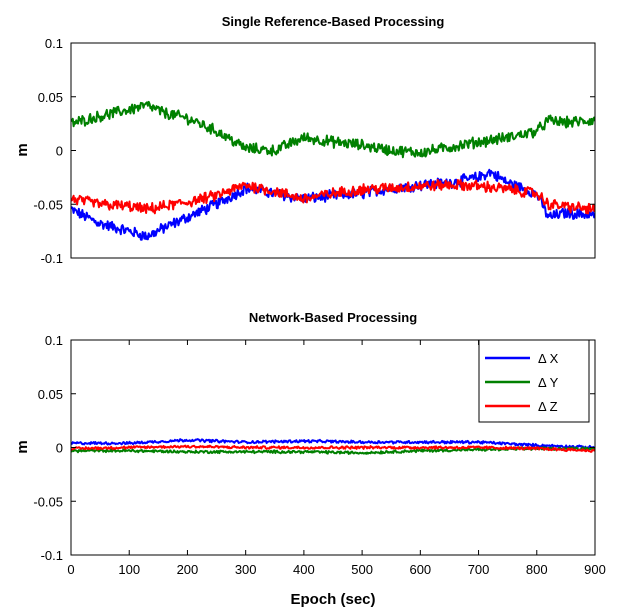 The image size is (617, 613). Describe the element at coordinates (333, 129) in the screenshot. I see `top-series-line-y` at that location.